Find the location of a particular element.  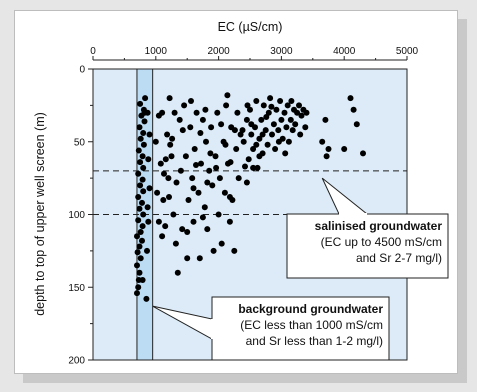

y-tick-label: 200 is located at coordinates (76, 361).